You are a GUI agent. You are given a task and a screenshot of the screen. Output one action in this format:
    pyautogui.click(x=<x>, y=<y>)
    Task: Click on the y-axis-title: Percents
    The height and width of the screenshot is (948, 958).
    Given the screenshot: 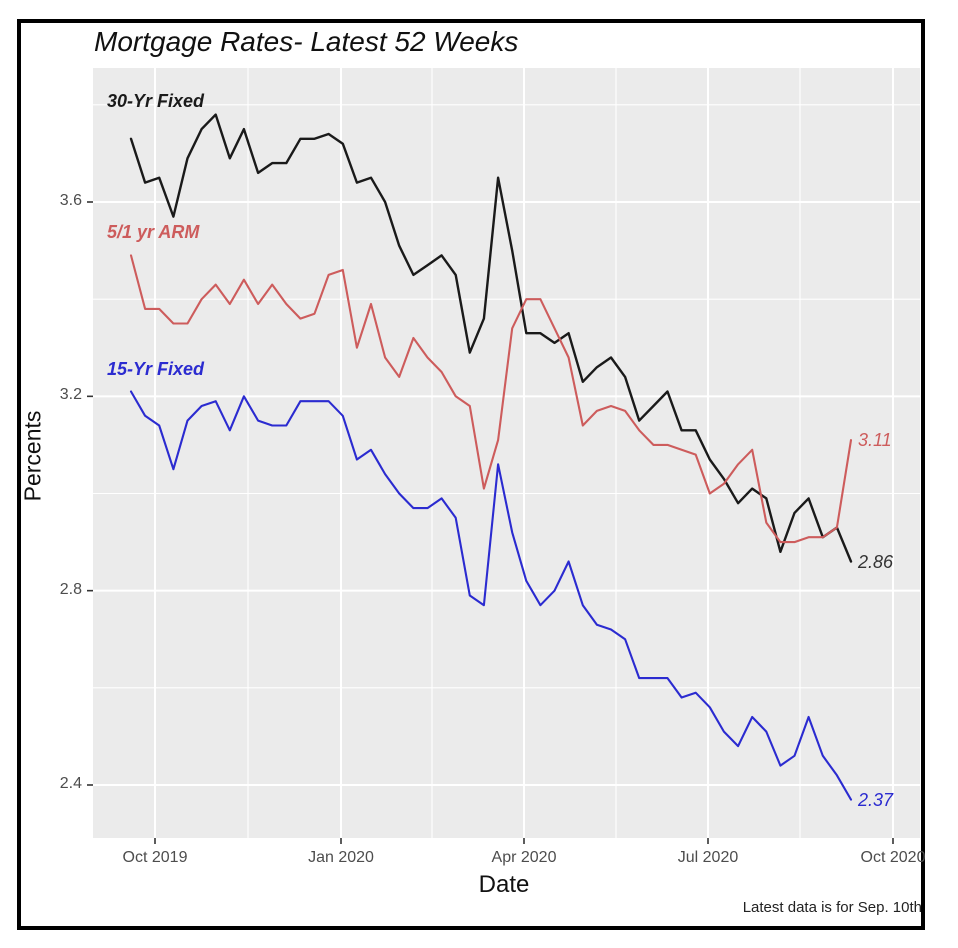 What is the action you would take?
    pyautogui.click(x=32, y=456)
    